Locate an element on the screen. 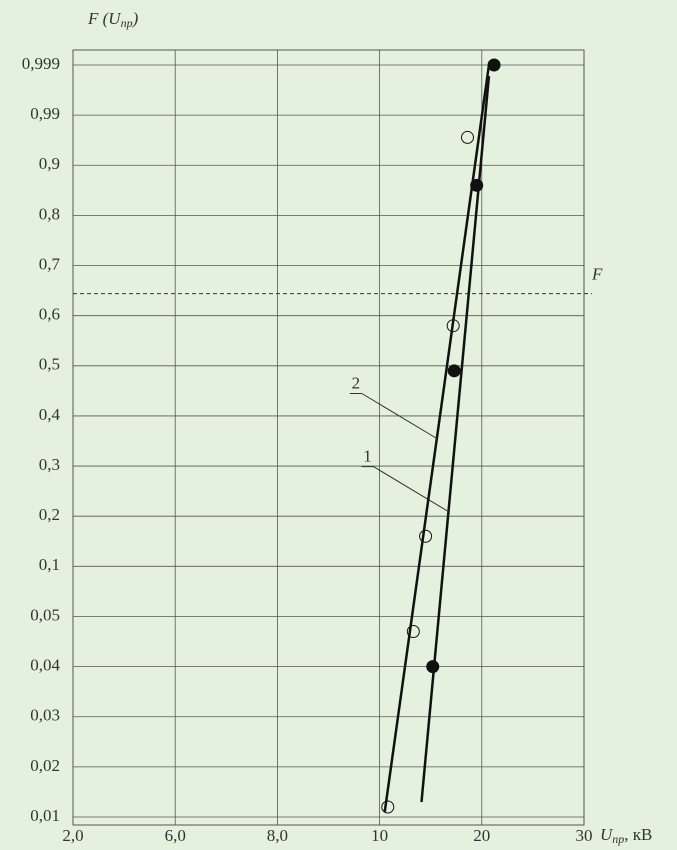 The height and width of the screenshot is (850, 677). y-tick-label: 0,4 is located at coordinates (50, 414).